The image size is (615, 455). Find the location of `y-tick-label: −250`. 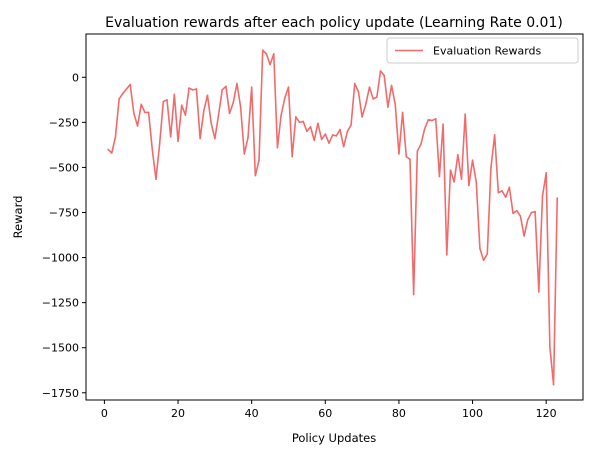

y-tick-label: −250 is located at coordinates (64, 122).